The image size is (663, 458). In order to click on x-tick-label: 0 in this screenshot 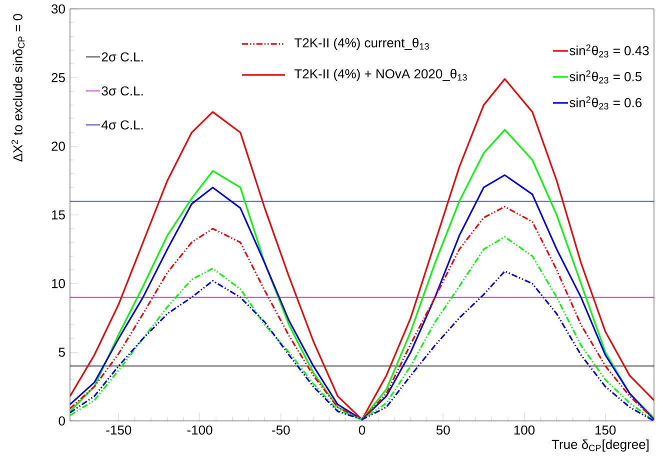, I will do `click(362, 430)`.